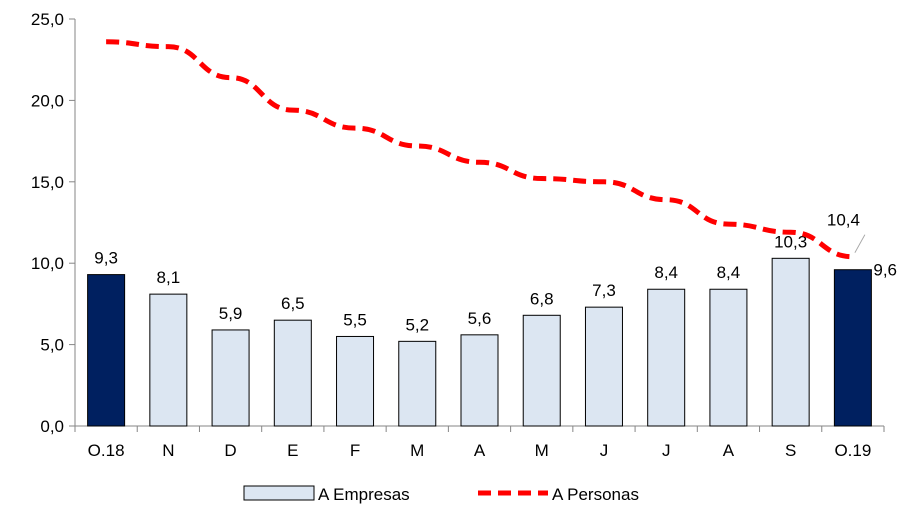  What do you see at coordinates (293, 303) in the screenshot?
I see `bar-data-label: 6,5` at bounding box center [293, 303].